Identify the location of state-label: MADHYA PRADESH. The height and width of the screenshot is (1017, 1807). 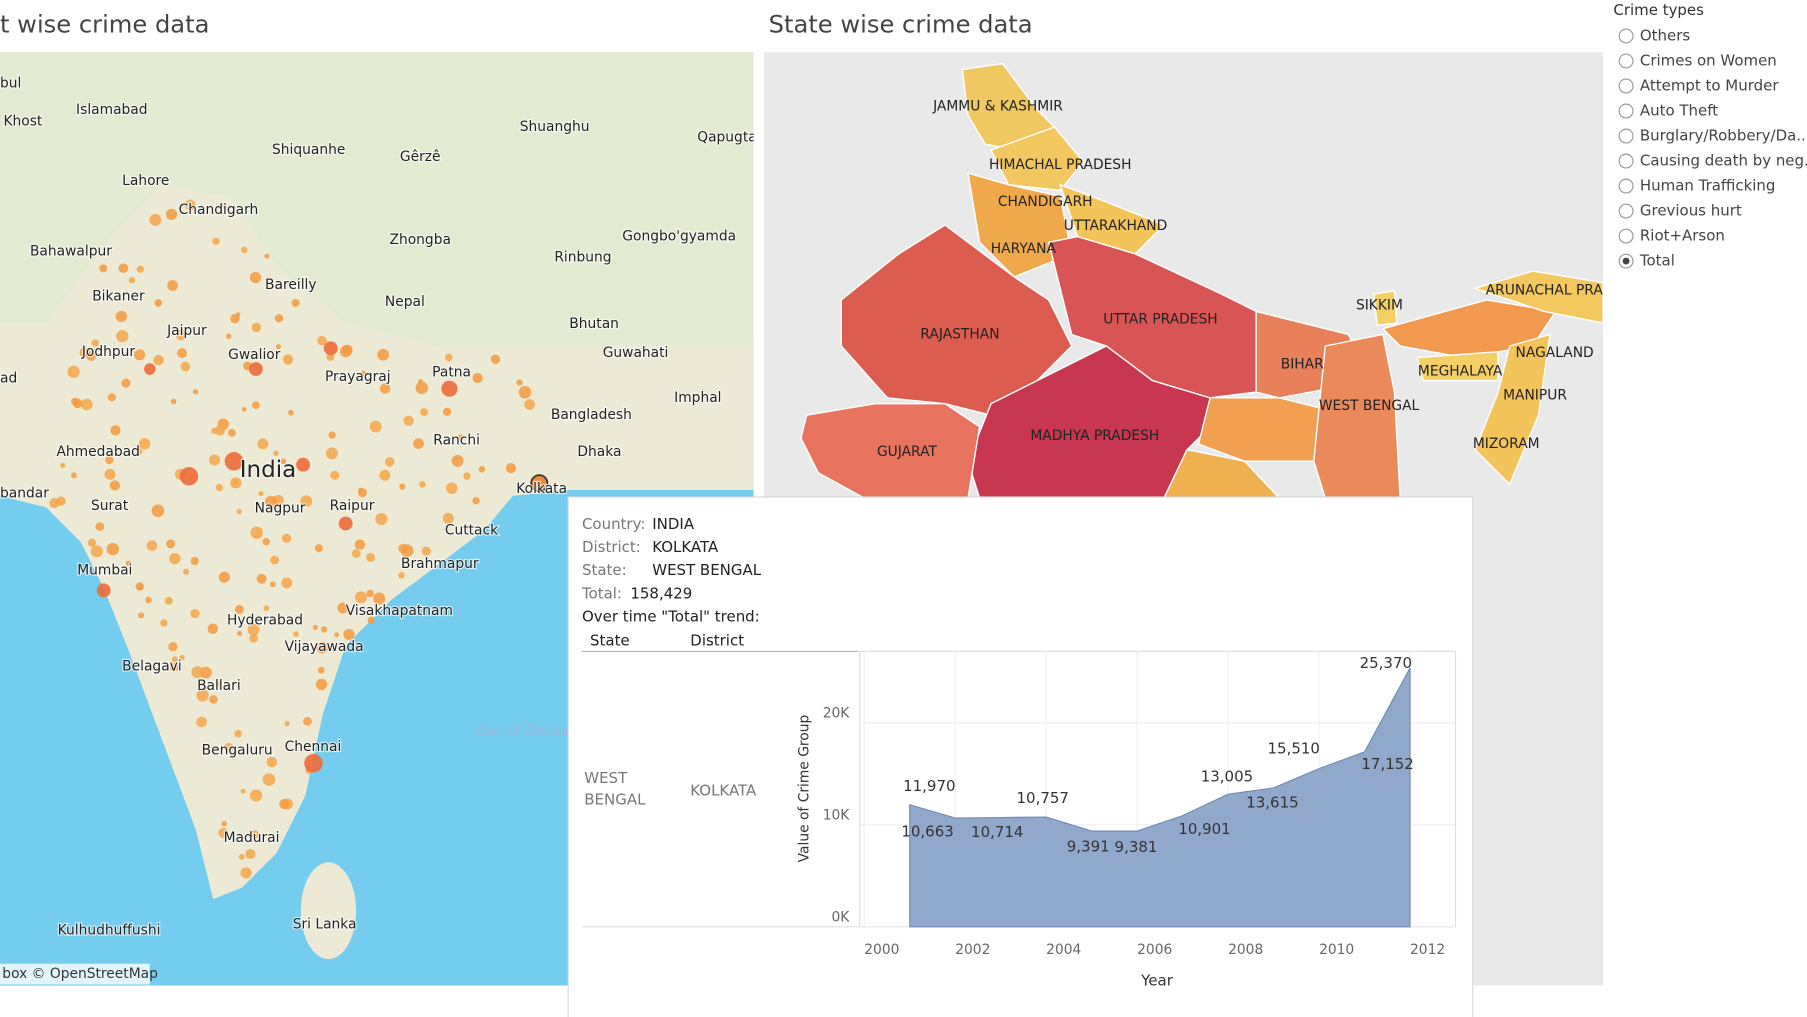
(1094, 436).